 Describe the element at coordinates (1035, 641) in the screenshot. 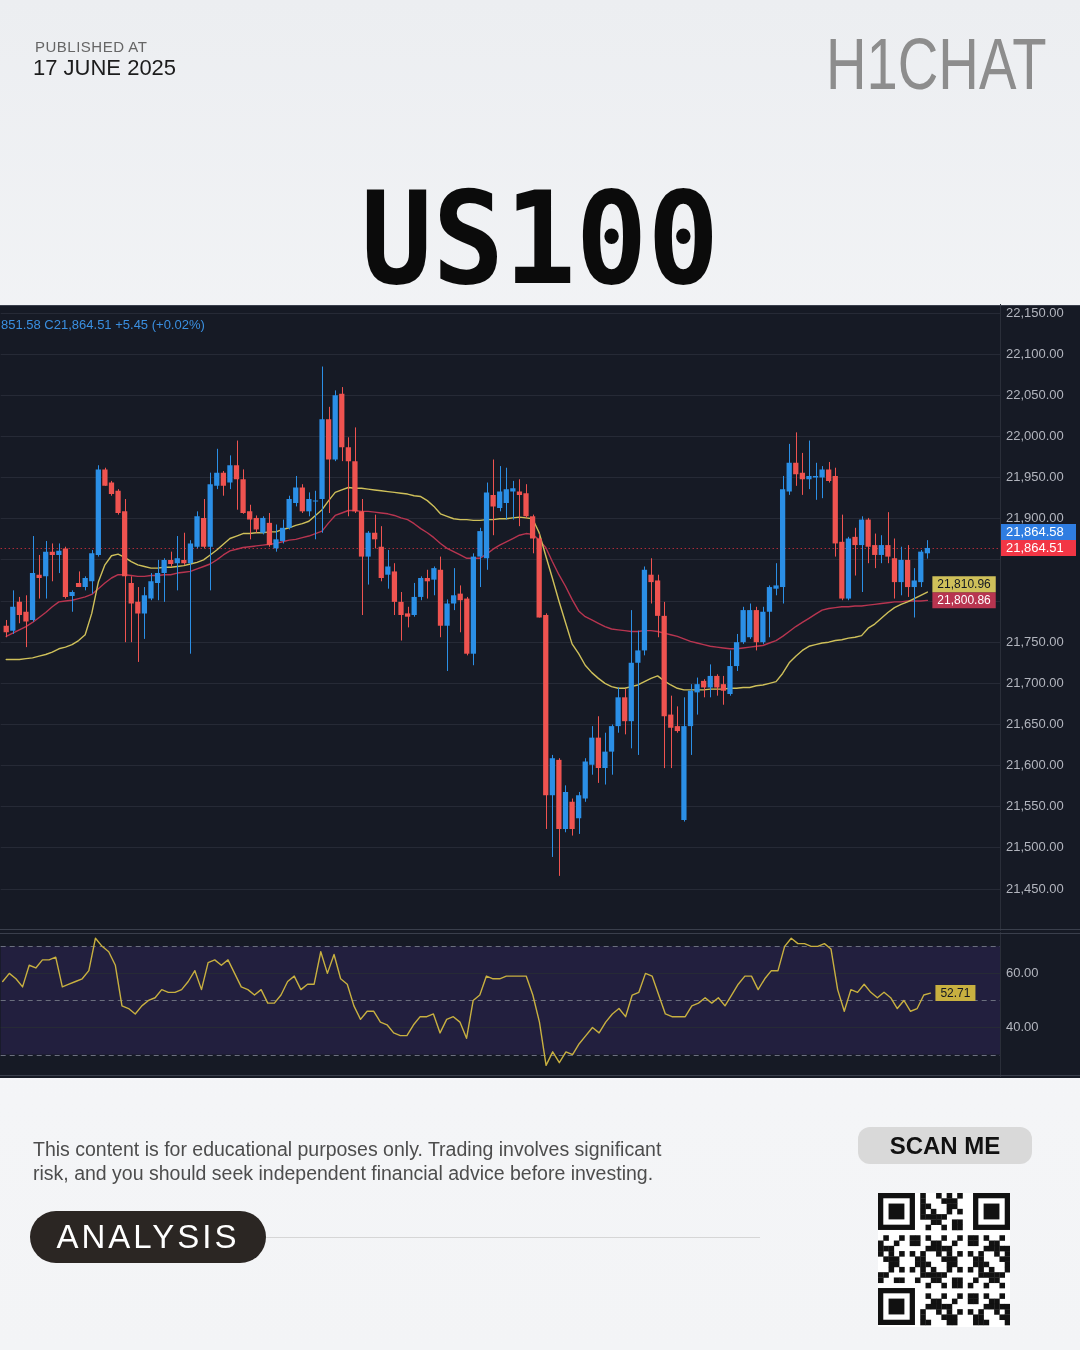

I see `y-tick-label: 21,750.00` at that location.